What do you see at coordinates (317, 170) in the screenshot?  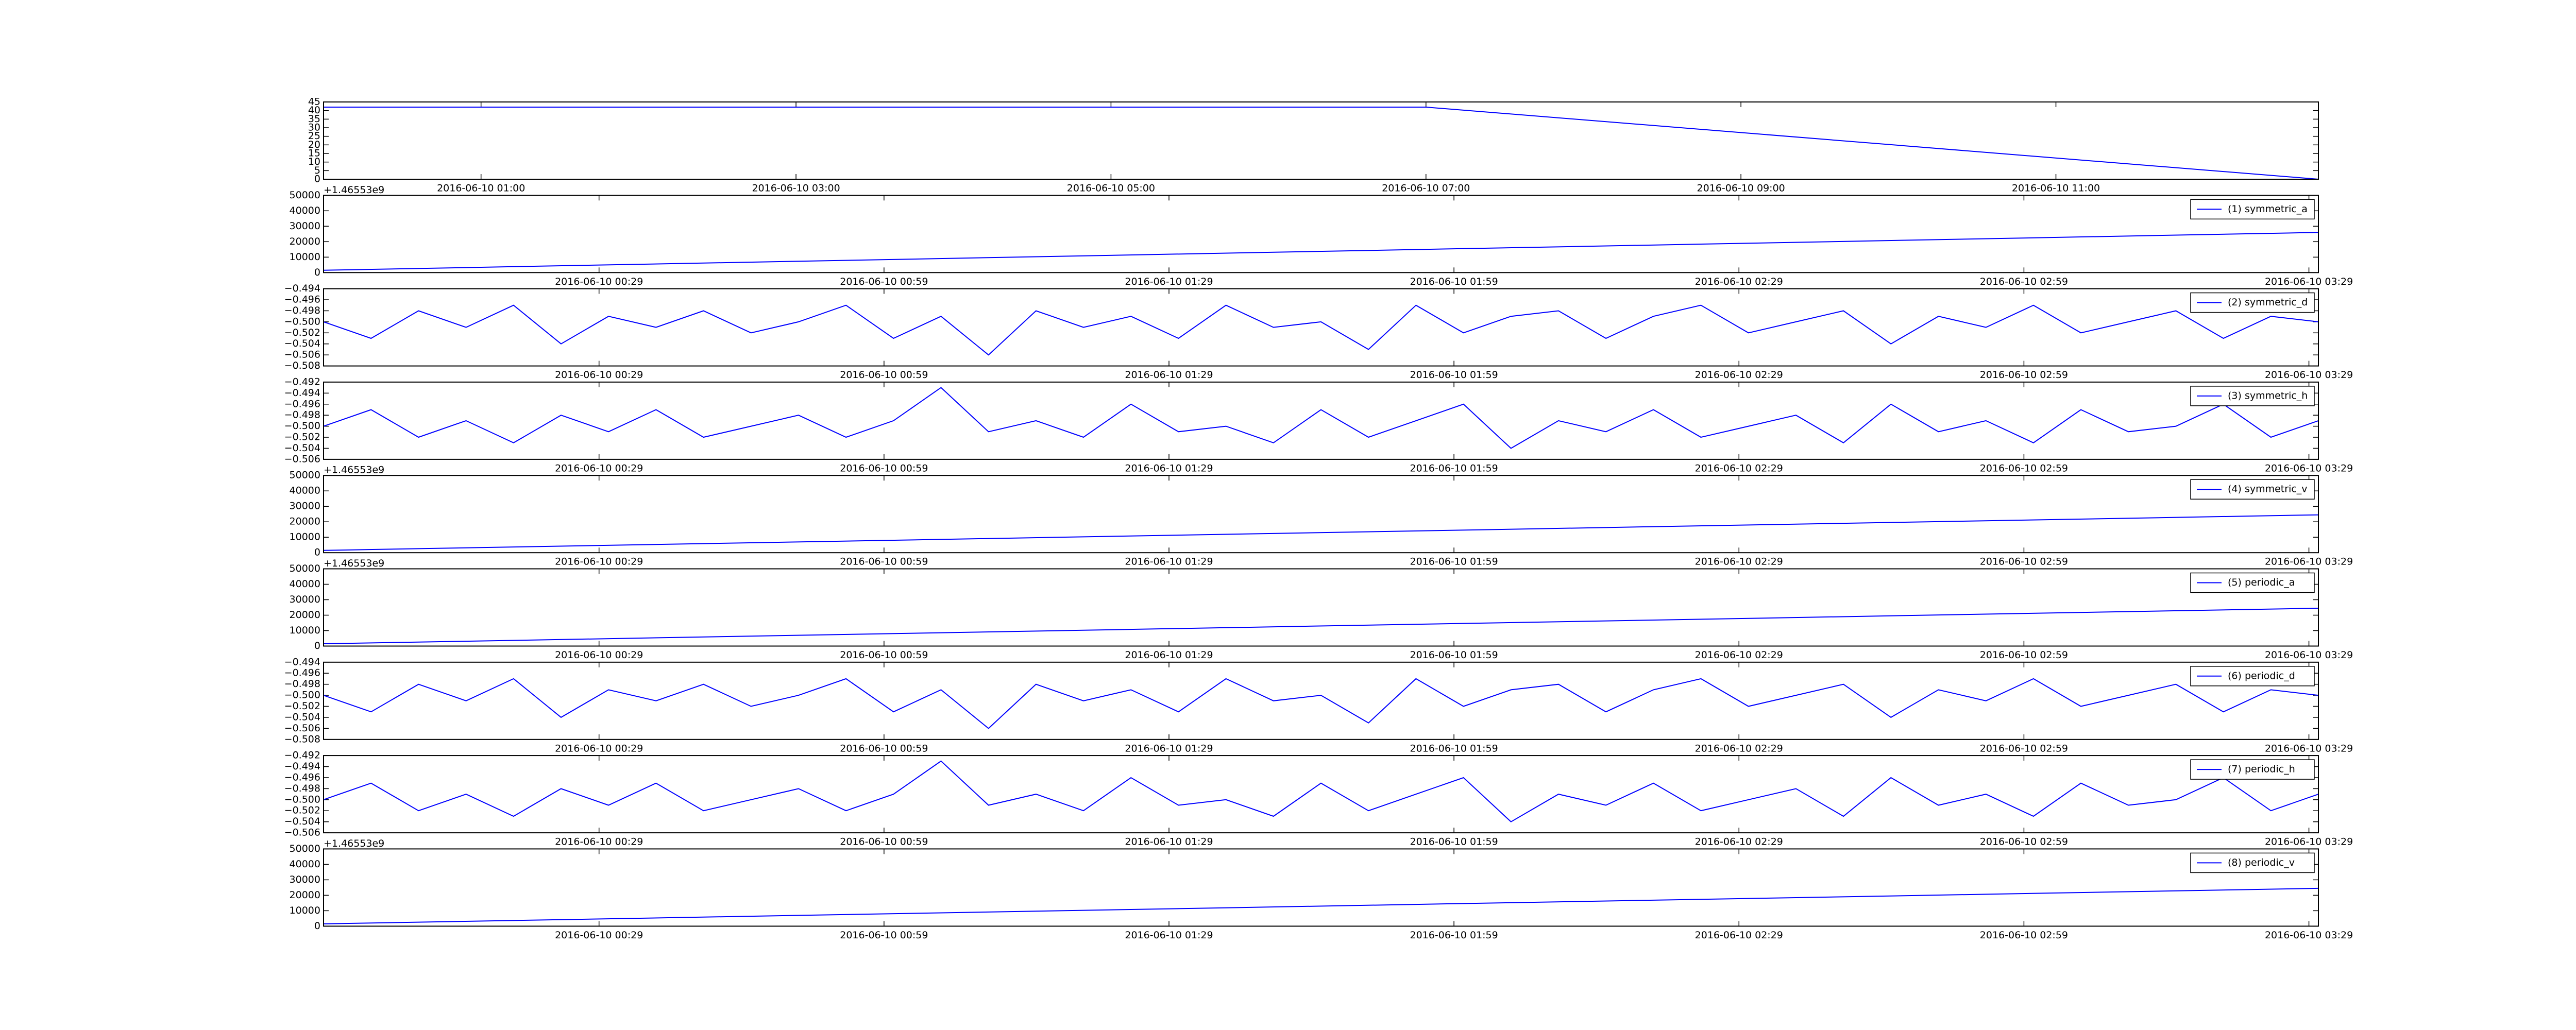 I see `y-tick-label: 5` at bounding box center [317, 170].